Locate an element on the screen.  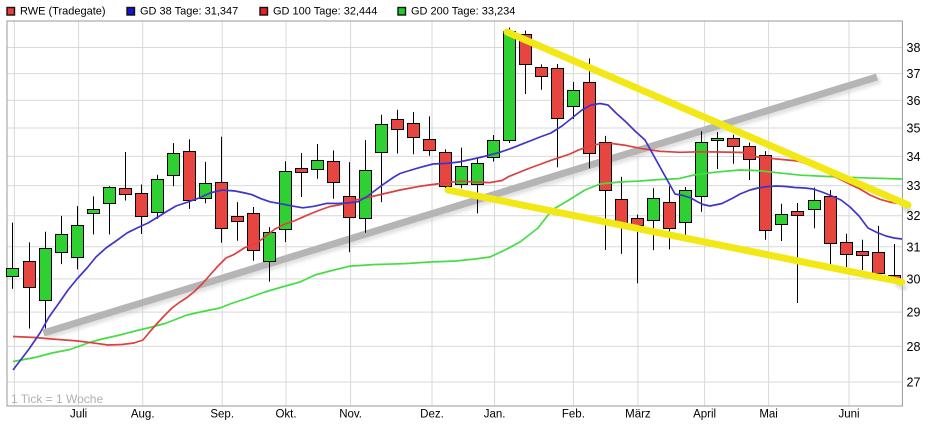
svg-text: April is located at coordinates (704, 415).